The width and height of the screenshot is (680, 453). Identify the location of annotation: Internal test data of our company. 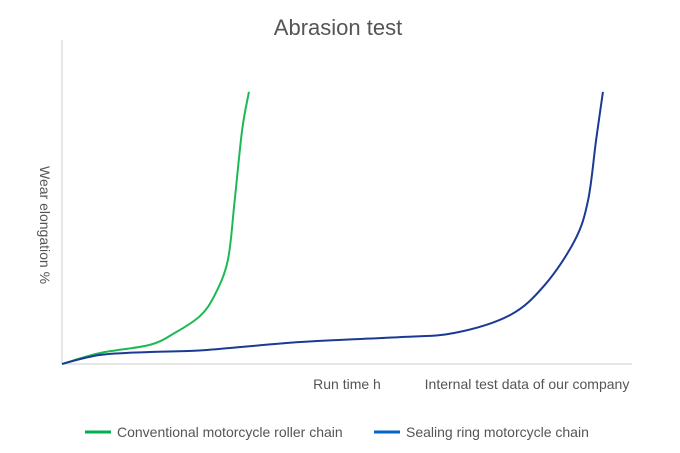
(527, 384).